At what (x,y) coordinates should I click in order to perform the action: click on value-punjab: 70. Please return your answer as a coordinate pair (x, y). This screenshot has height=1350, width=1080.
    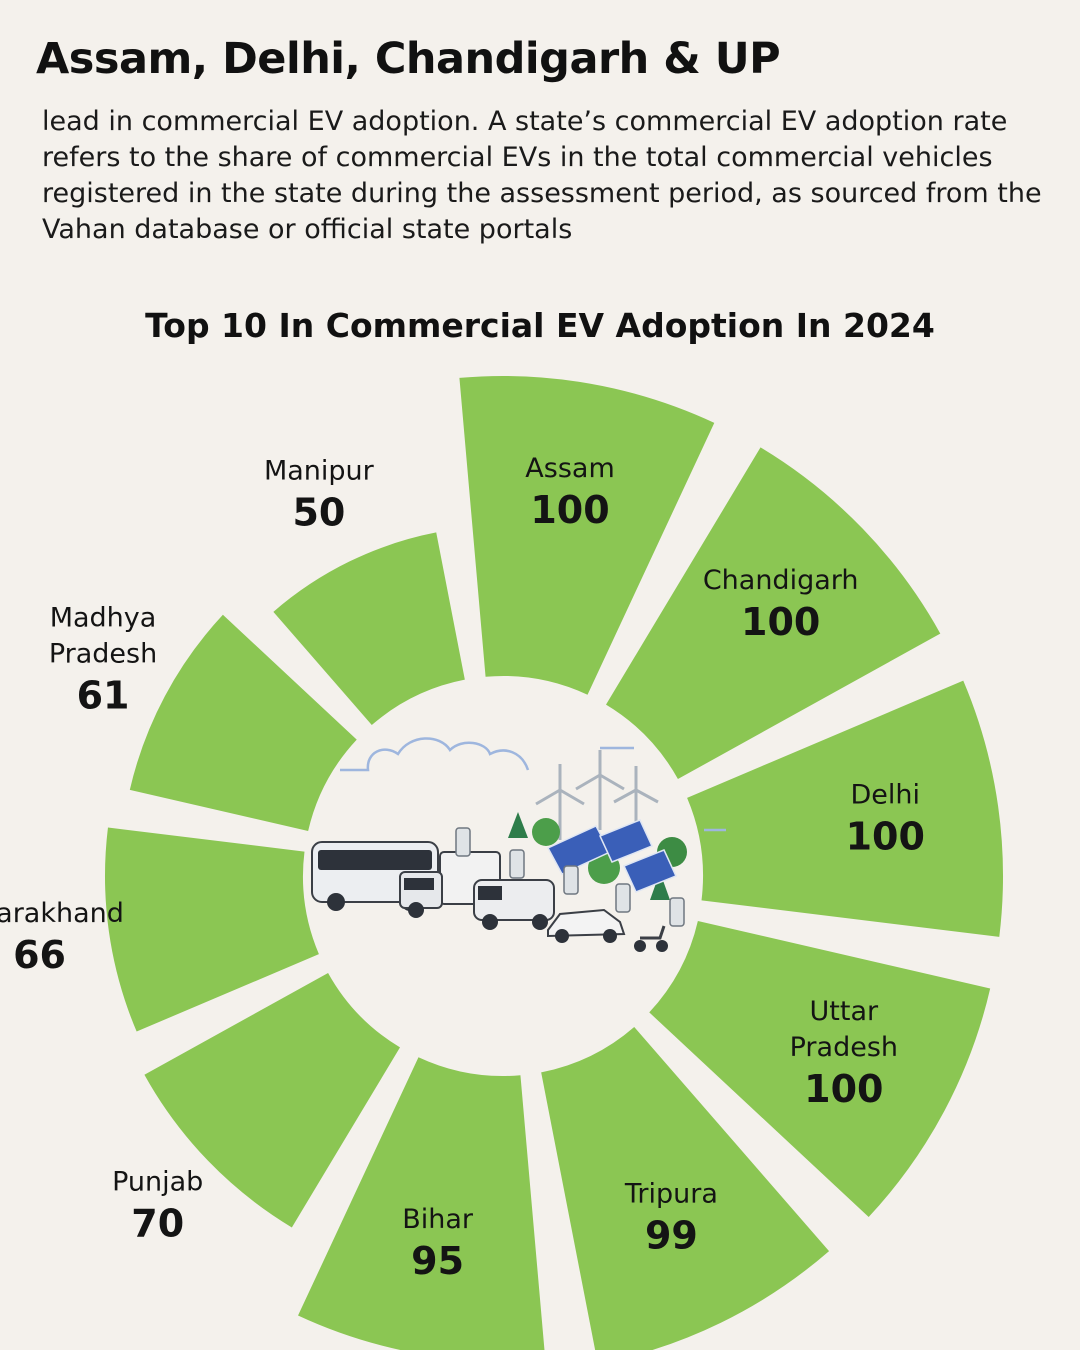
    Looking at the image, I should click on (157, 1223).